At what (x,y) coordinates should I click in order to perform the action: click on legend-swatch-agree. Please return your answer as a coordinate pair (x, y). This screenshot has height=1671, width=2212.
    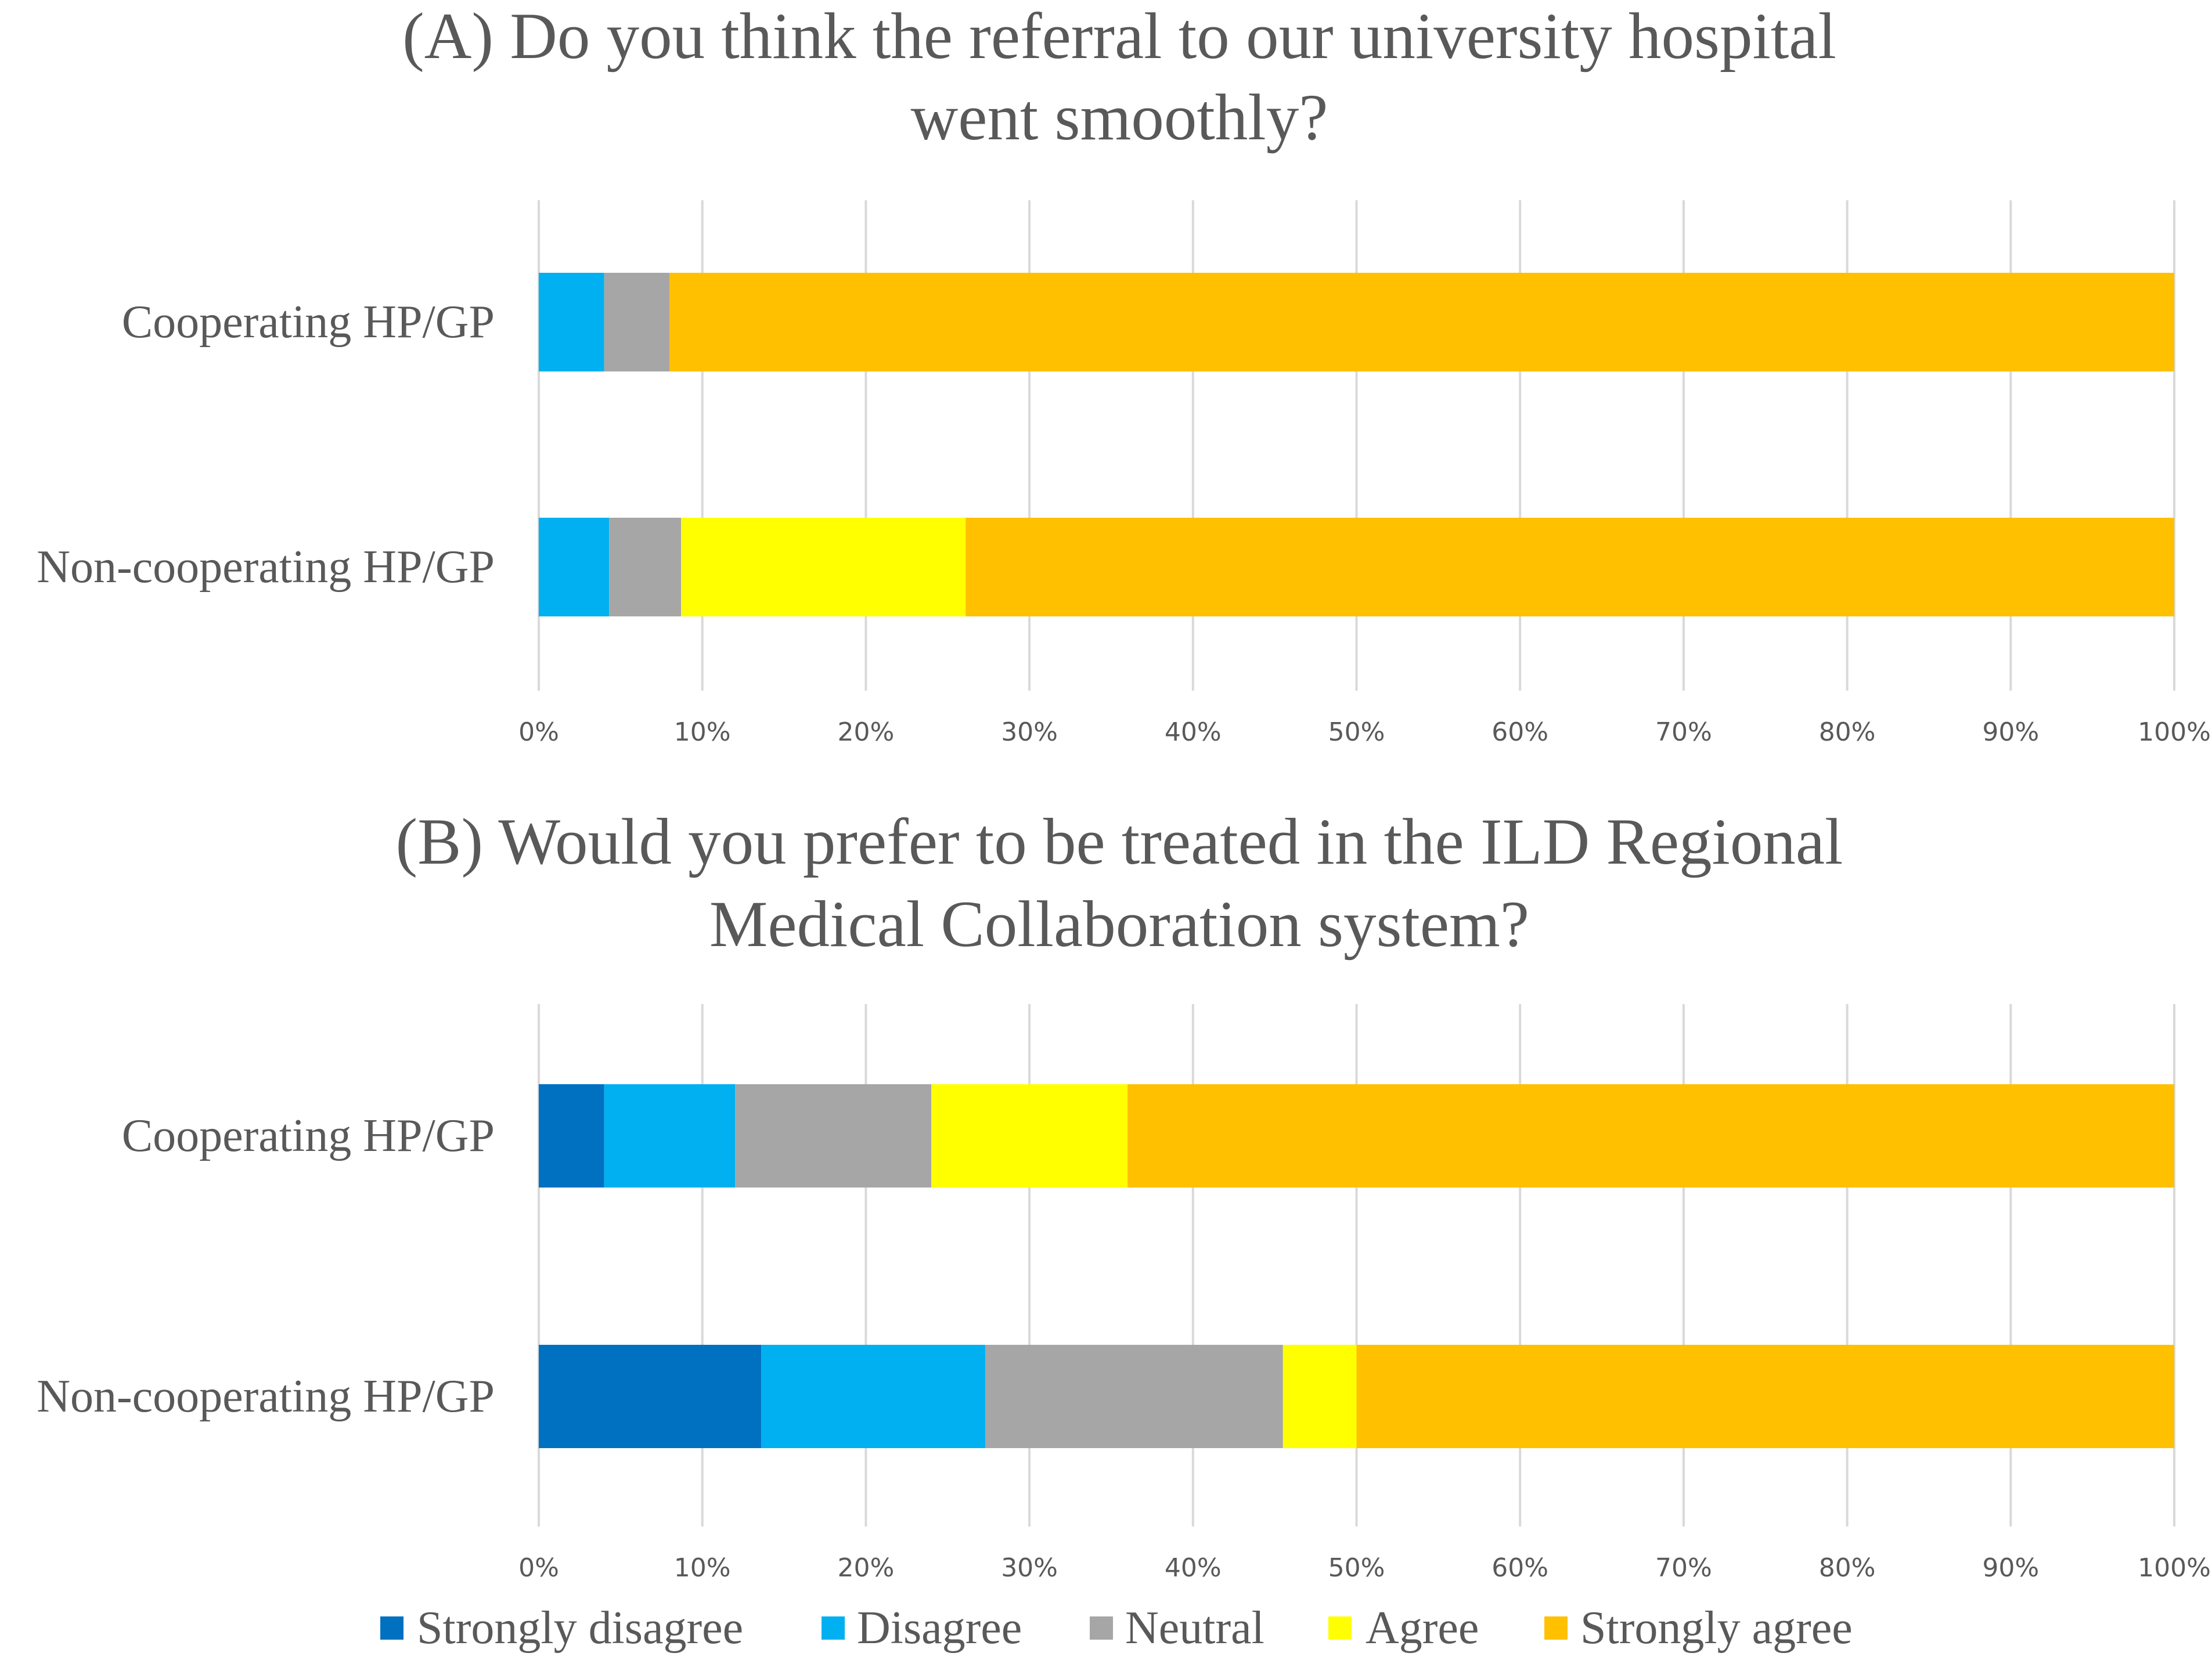
    Looking at the image, I should click on (1340, 1628).